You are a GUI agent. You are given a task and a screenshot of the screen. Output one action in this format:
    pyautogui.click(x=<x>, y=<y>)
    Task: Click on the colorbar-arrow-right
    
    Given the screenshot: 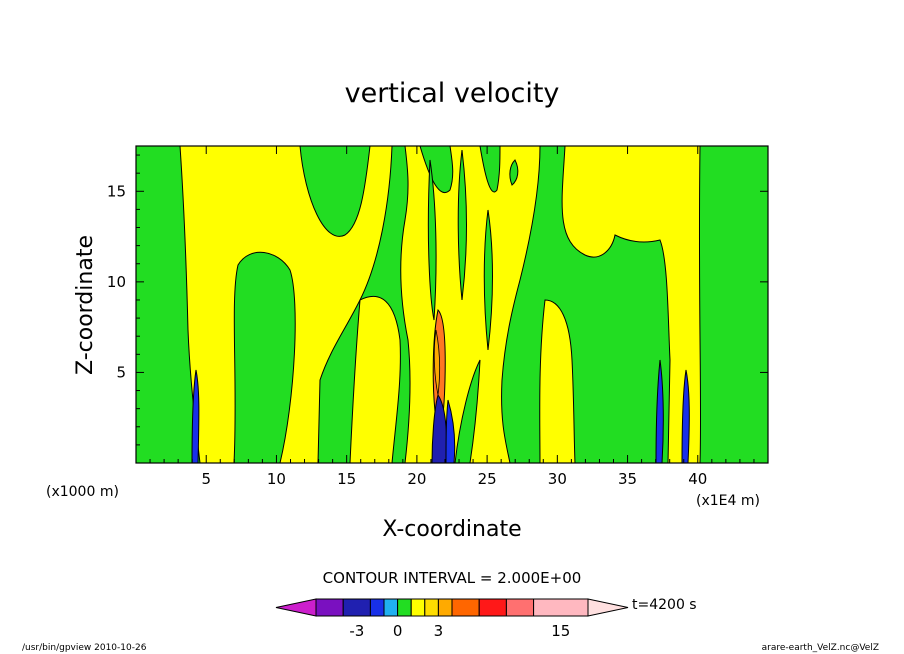 What is the action you would take?
    pyautogui.click(x=608, y=607)
    